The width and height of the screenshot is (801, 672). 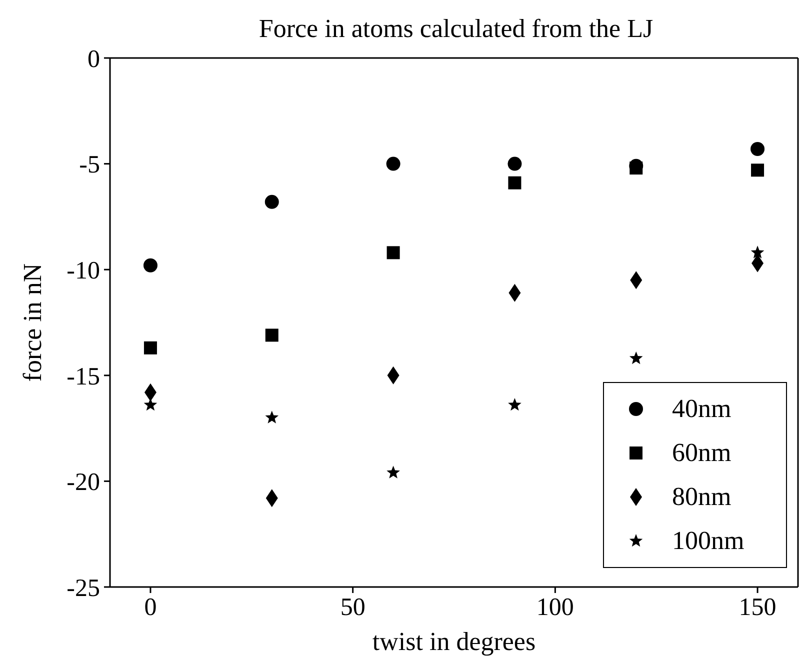 What do you see at coordinates (702, 497) in the screenshot?
I see `legend-label: 80nm` at bounding box center [702, 497].